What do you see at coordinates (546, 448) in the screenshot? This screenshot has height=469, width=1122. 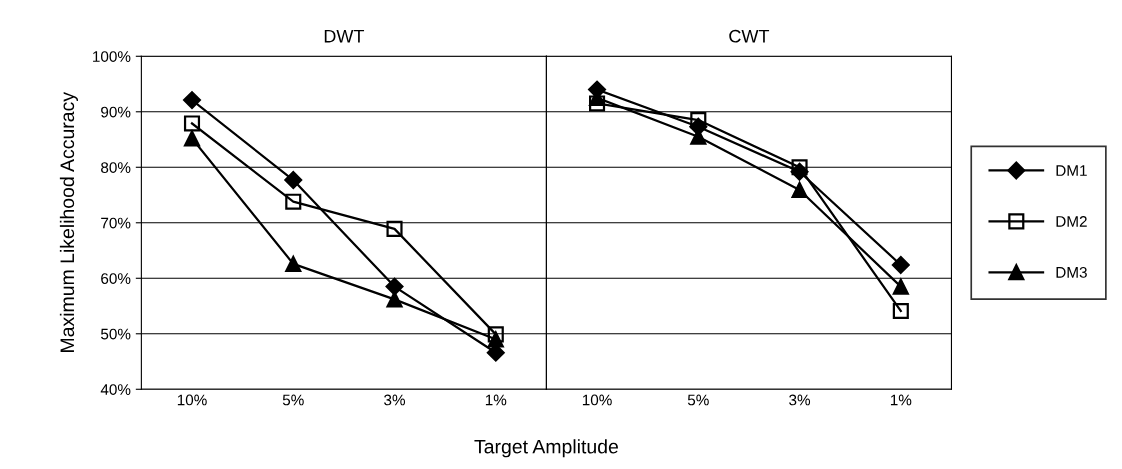 I see `x-axis-title: Target Amplitude` at bounding box center [546, 448].